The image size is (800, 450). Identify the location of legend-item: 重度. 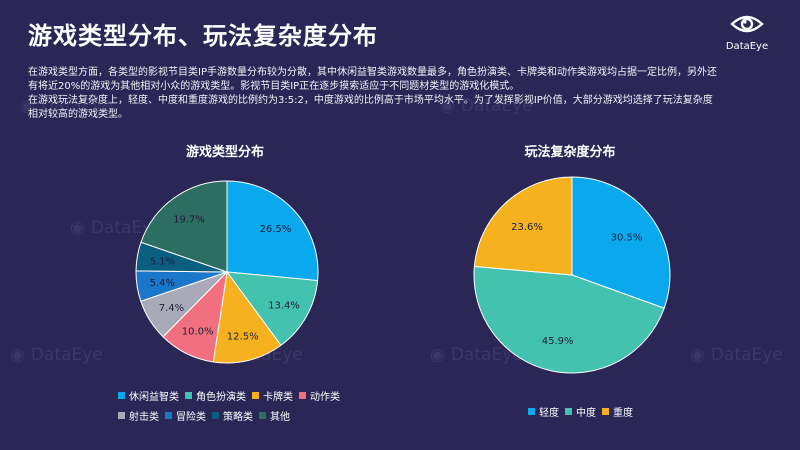
(617, 411).